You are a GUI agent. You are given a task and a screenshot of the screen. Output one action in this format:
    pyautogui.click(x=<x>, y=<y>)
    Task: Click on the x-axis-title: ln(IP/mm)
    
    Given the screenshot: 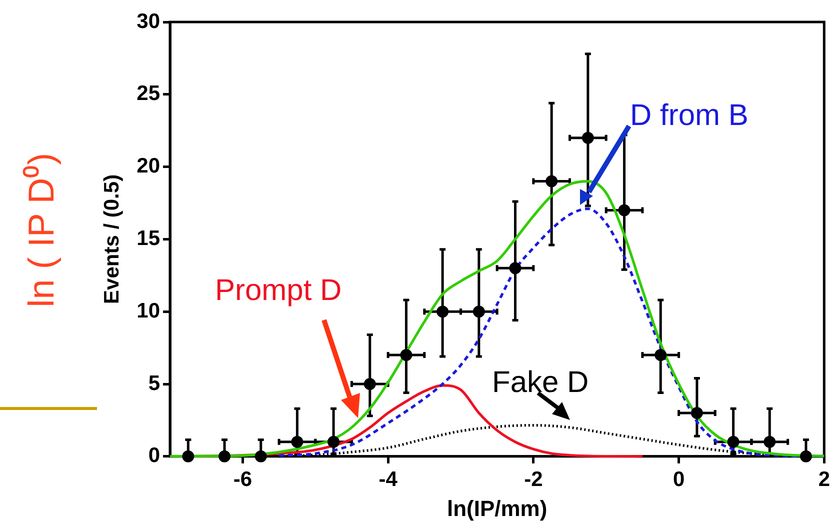 What is the action you would take?
    pyautogui.click(x=497, y=508)
    